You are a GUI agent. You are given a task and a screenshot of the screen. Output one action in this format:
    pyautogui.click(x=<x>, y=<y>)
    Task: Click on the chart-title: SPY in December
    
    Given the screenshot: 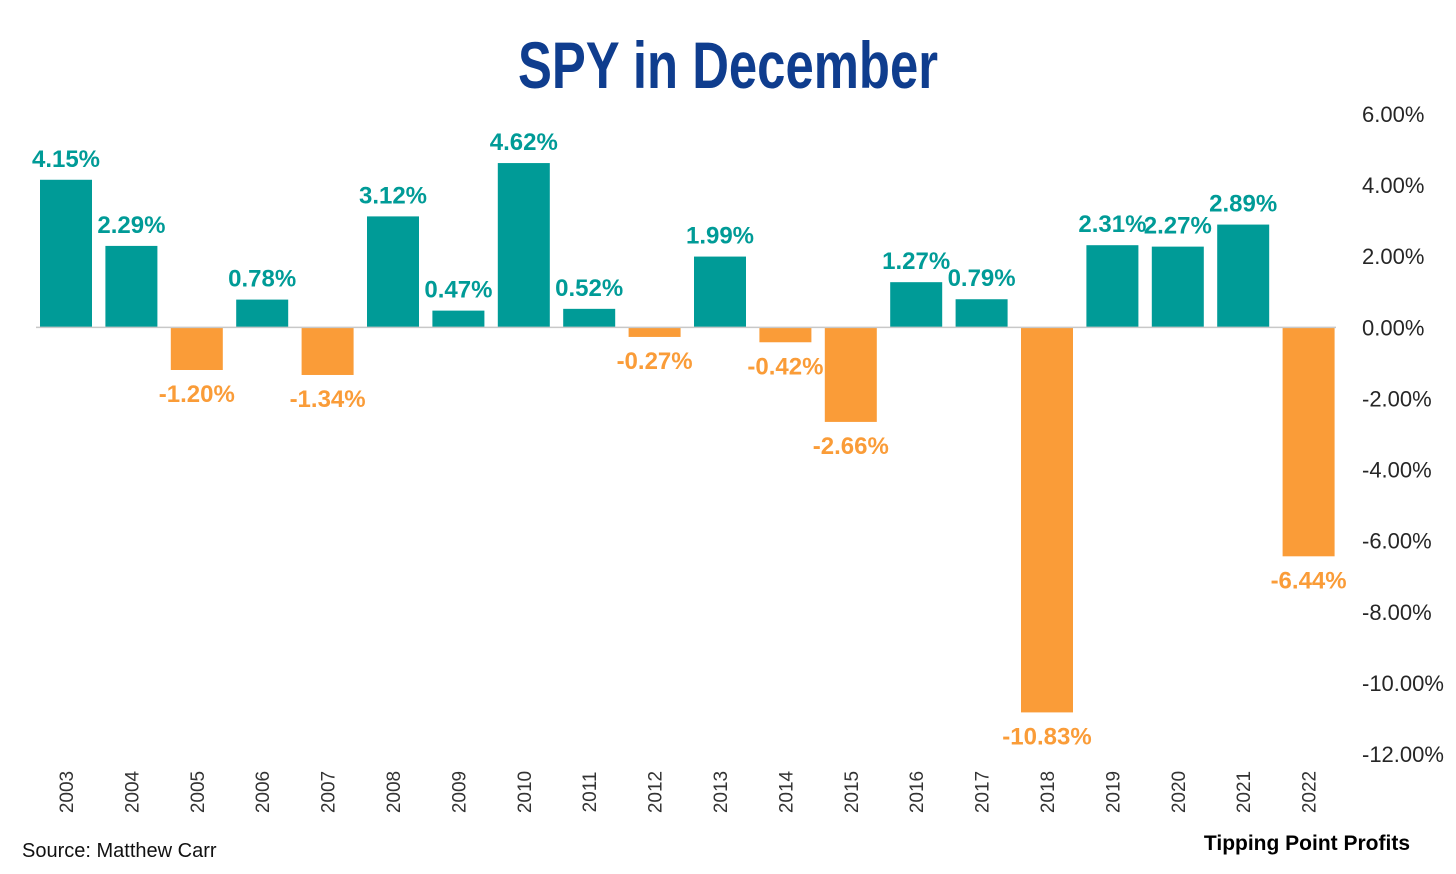 What is the action you would take?
    pyautogui.click(x=728, y=65)
    